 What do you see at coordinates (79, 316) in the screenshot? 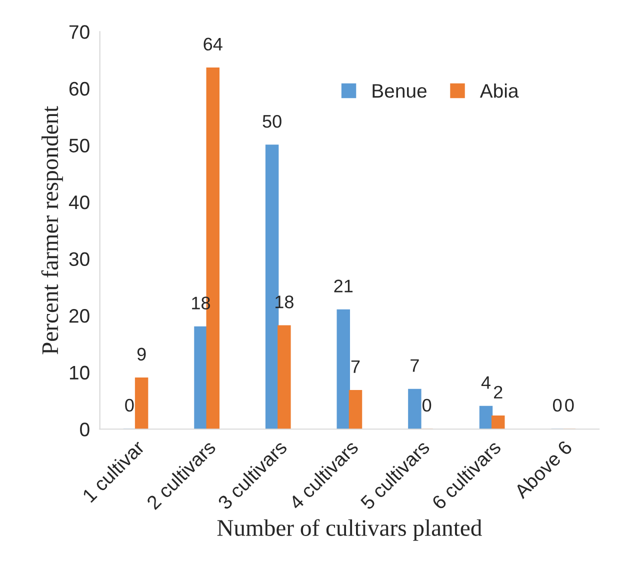
I see `y-tick-label: 20` at bounding box center [79, 316].